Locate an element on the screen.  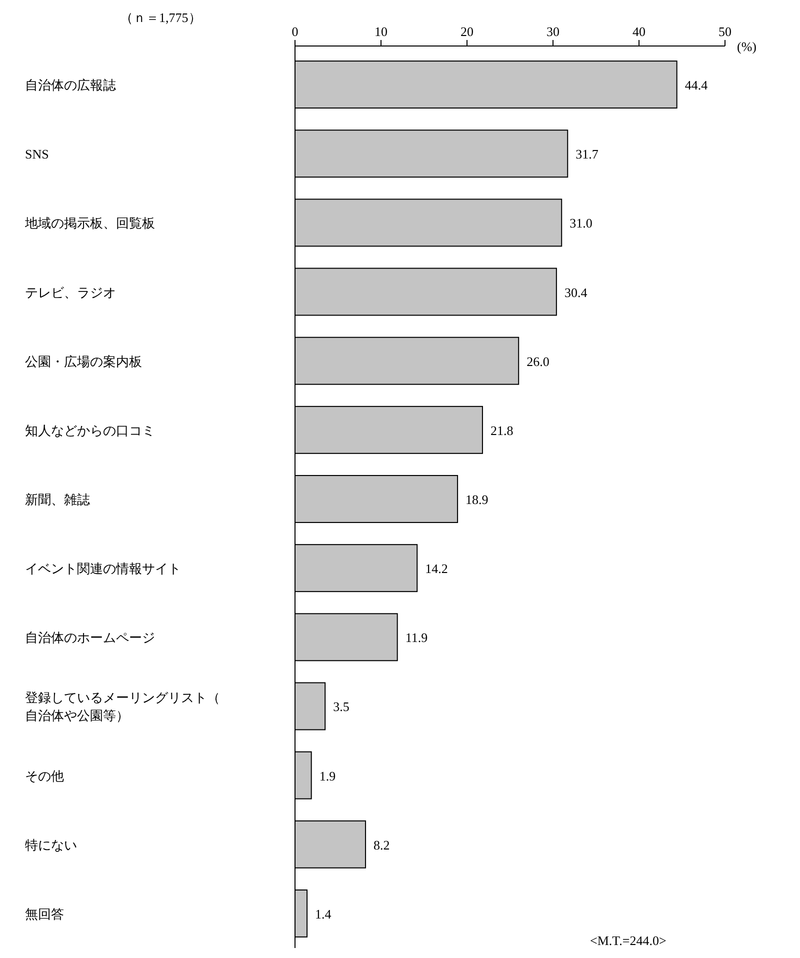
data-label: 31.7 is located at coordinates (587, 154).